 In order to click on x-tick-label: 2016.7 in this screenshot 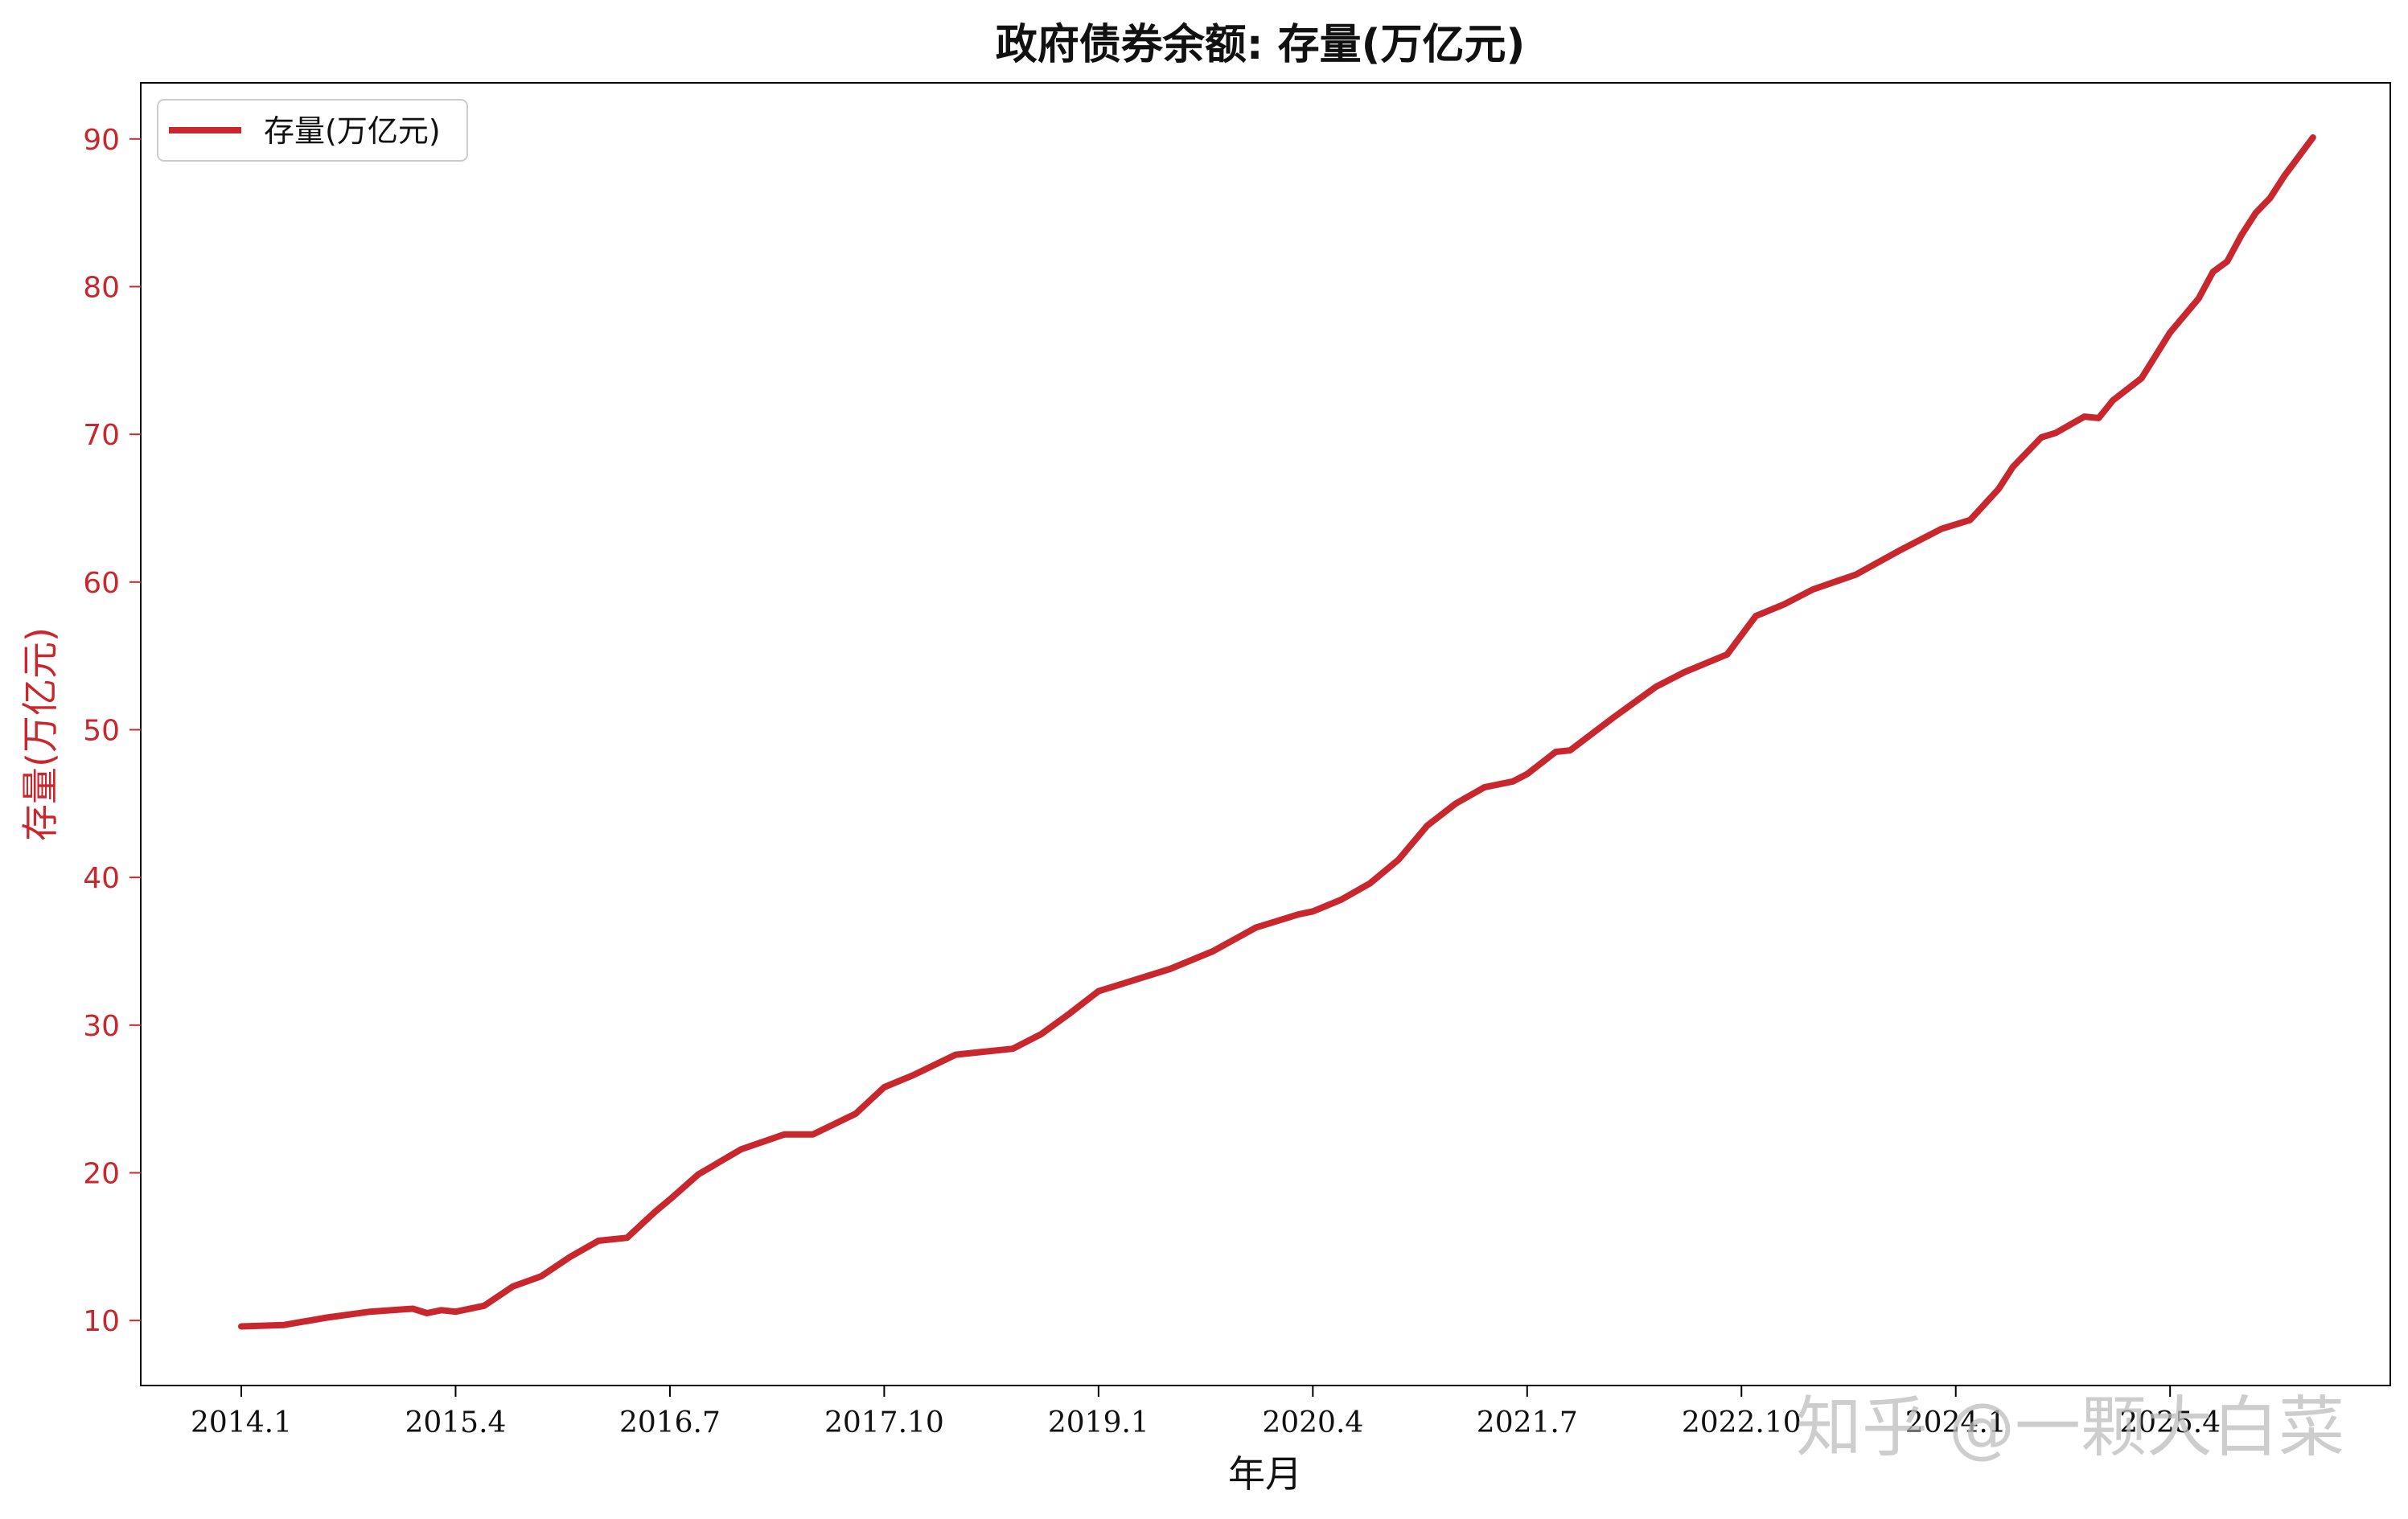, I will do `click(670, 1422)`.